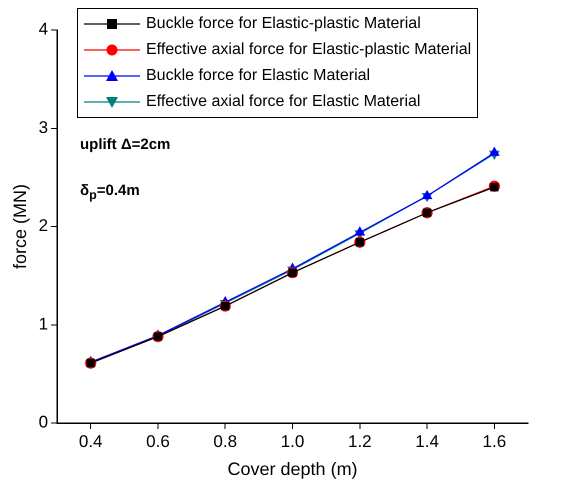 This screenshot has height=491, width=586. What do you see at coordinates (20, 226) in the screenshot?
I see `y-axis-title: force (MN)` at bounding box center [20, 226].